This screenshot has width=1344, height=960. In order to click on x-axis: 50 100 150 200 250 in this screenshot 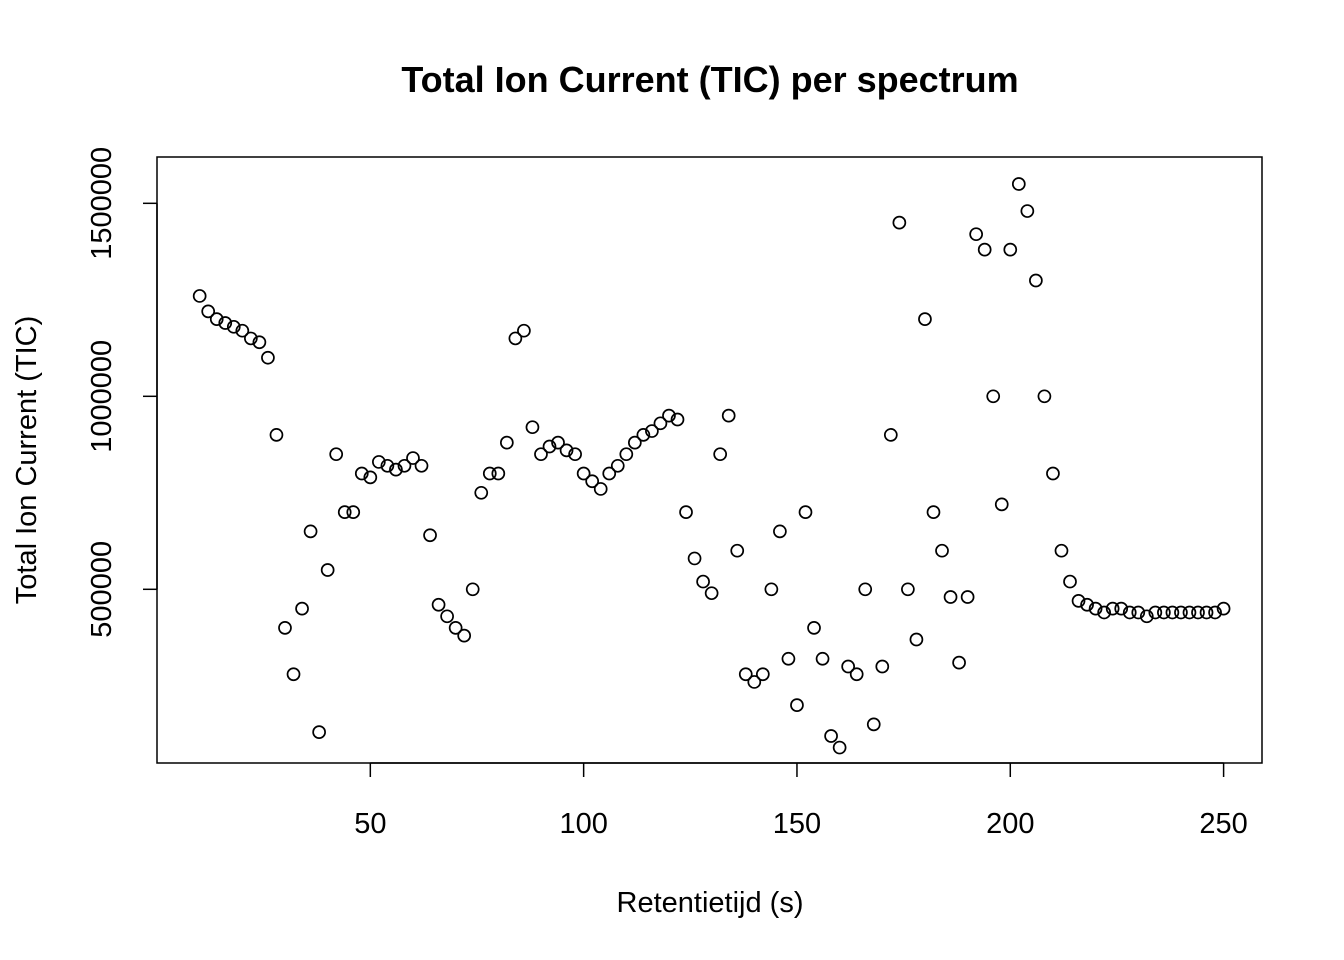, I will do `click(801, 801)`.